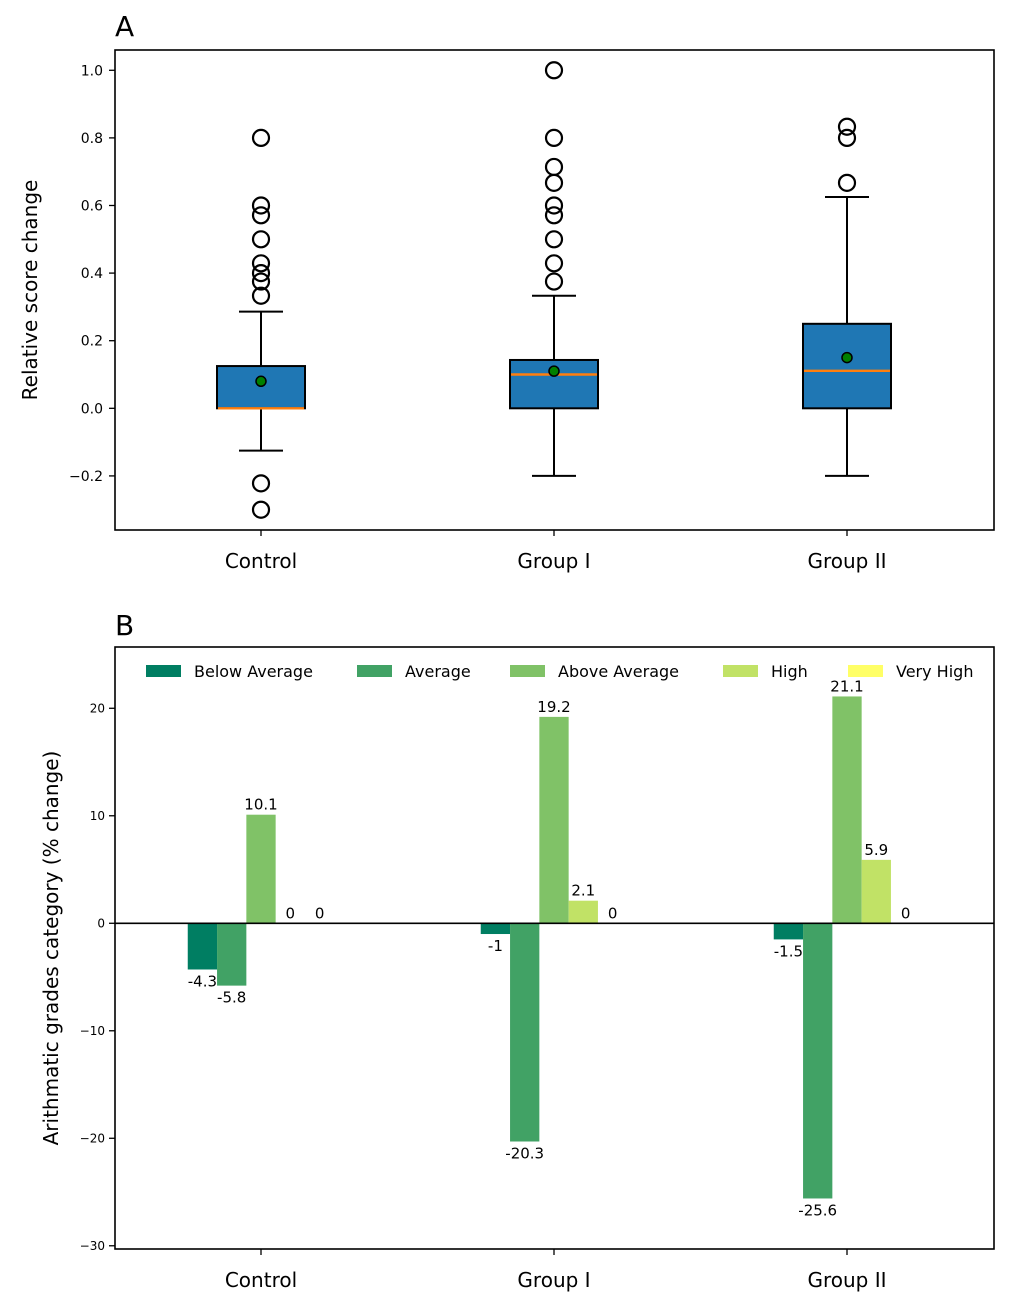 This screenshot has height=1298, width=1010. Describe the element at coordinates (202, 982) in the screenshot. I see `data-label: -4.3` at that location.